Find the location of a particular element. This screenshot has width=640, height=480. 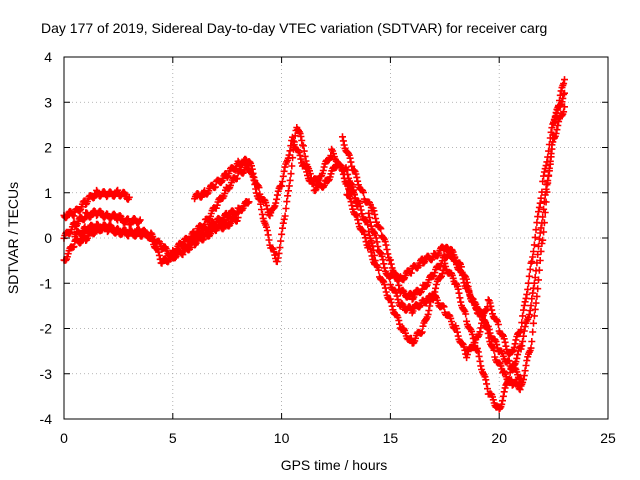

y-tick-label: -4 is located at coordinates (46, 419).